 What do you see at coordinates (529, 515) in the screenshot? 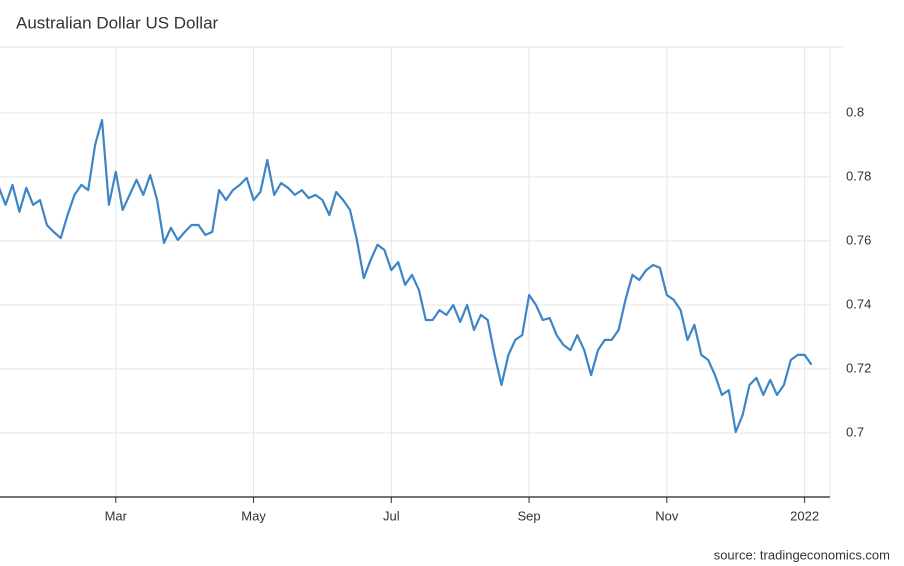
I see `x-tick-label: Sep` at bounding box center [529, 515].